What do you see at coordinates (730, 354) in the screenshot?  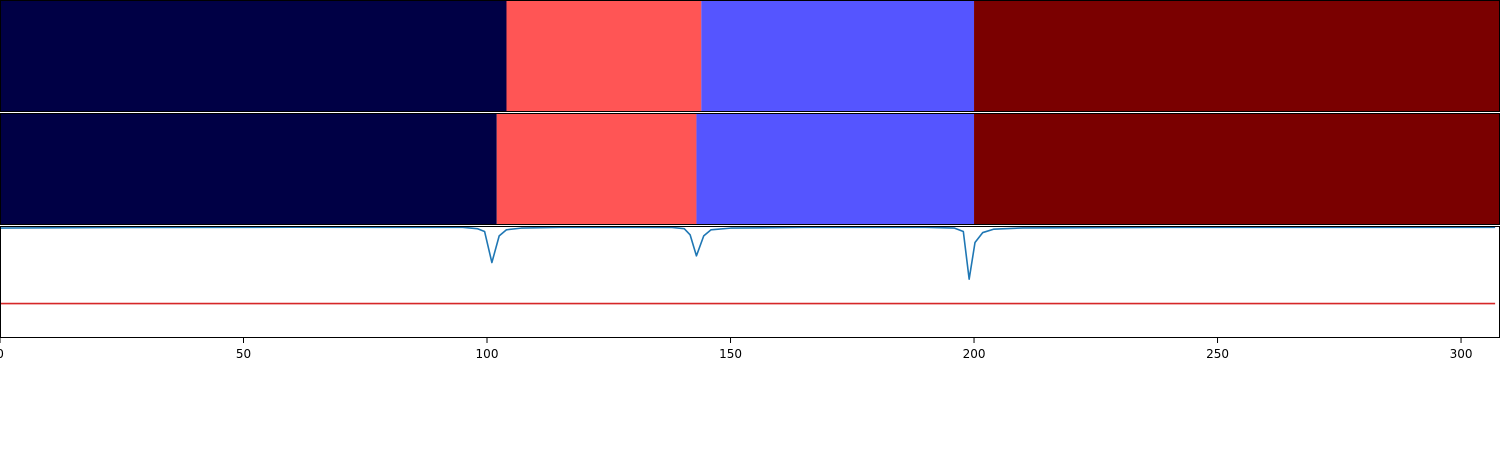 I see `x-tick-label-3: 150` at bounding box center [730, 354].